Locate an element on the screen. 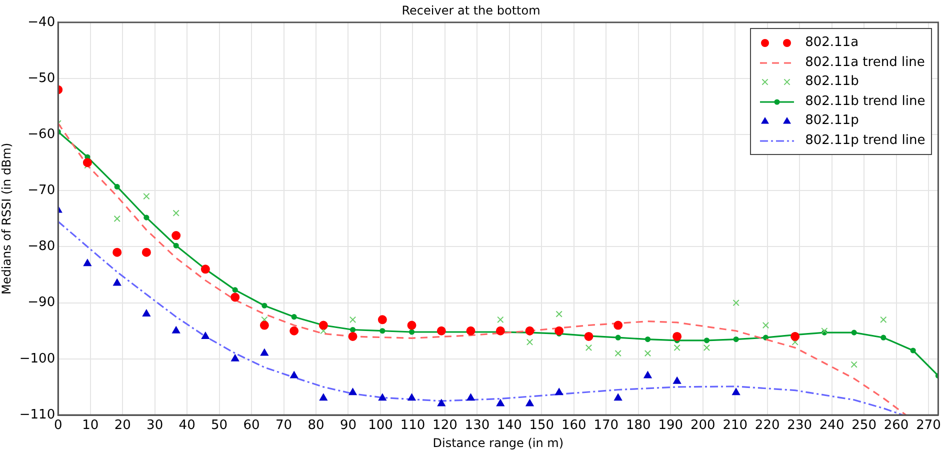 This screenshot has width=944, height=453. y-tick-label: −40 is located at coordinates (42, 22).